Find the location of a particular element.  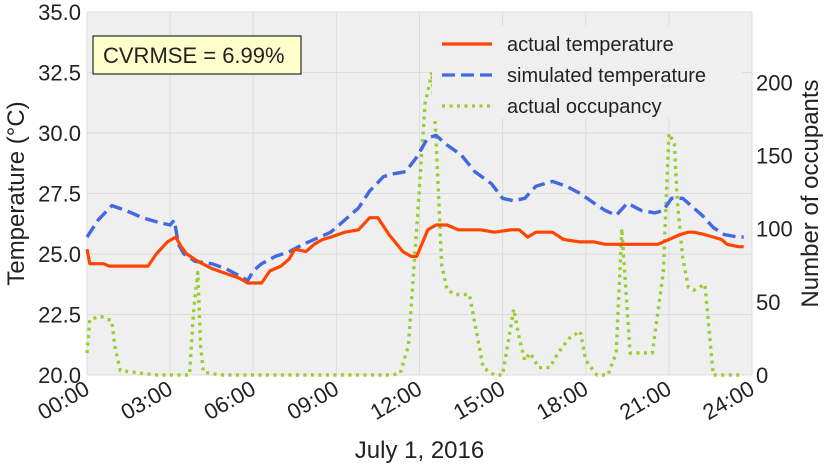

x-tick-label: 12:00 is located at coordinates (396, 400).